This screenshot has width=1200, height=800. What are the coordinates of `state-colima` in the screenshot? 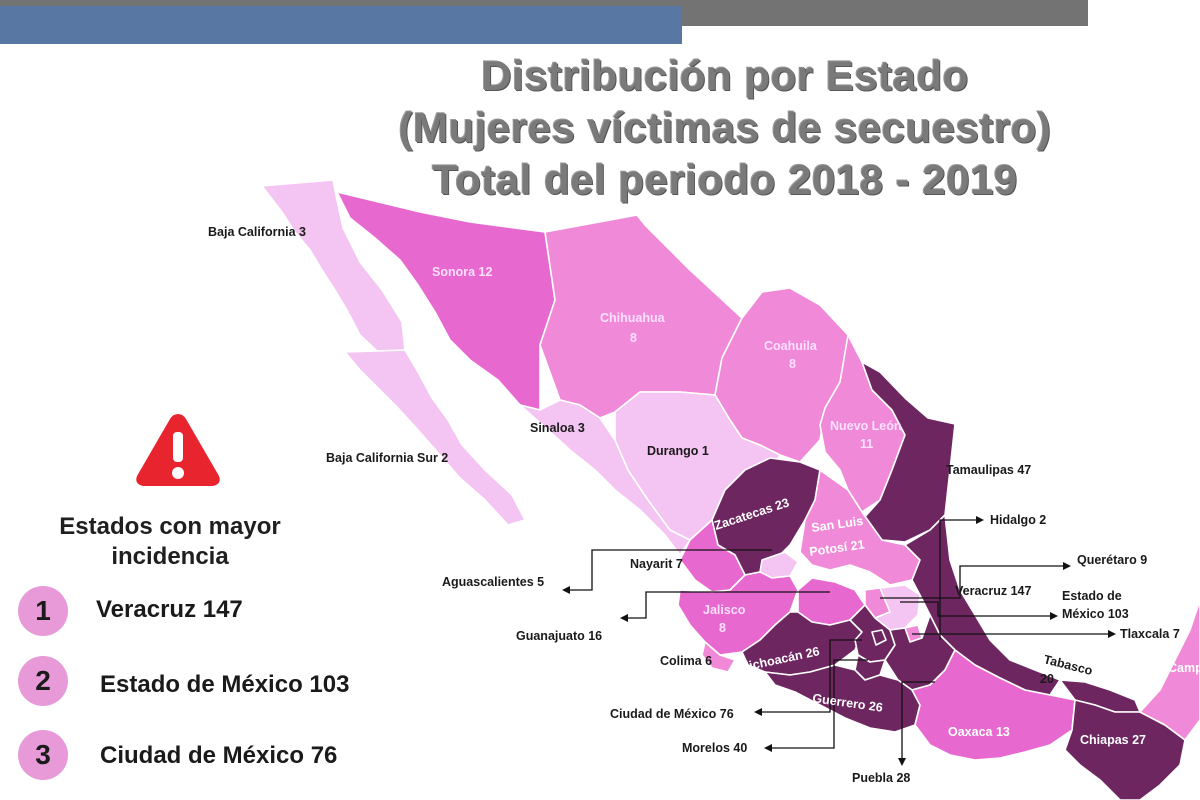 It's located at (718, 657).